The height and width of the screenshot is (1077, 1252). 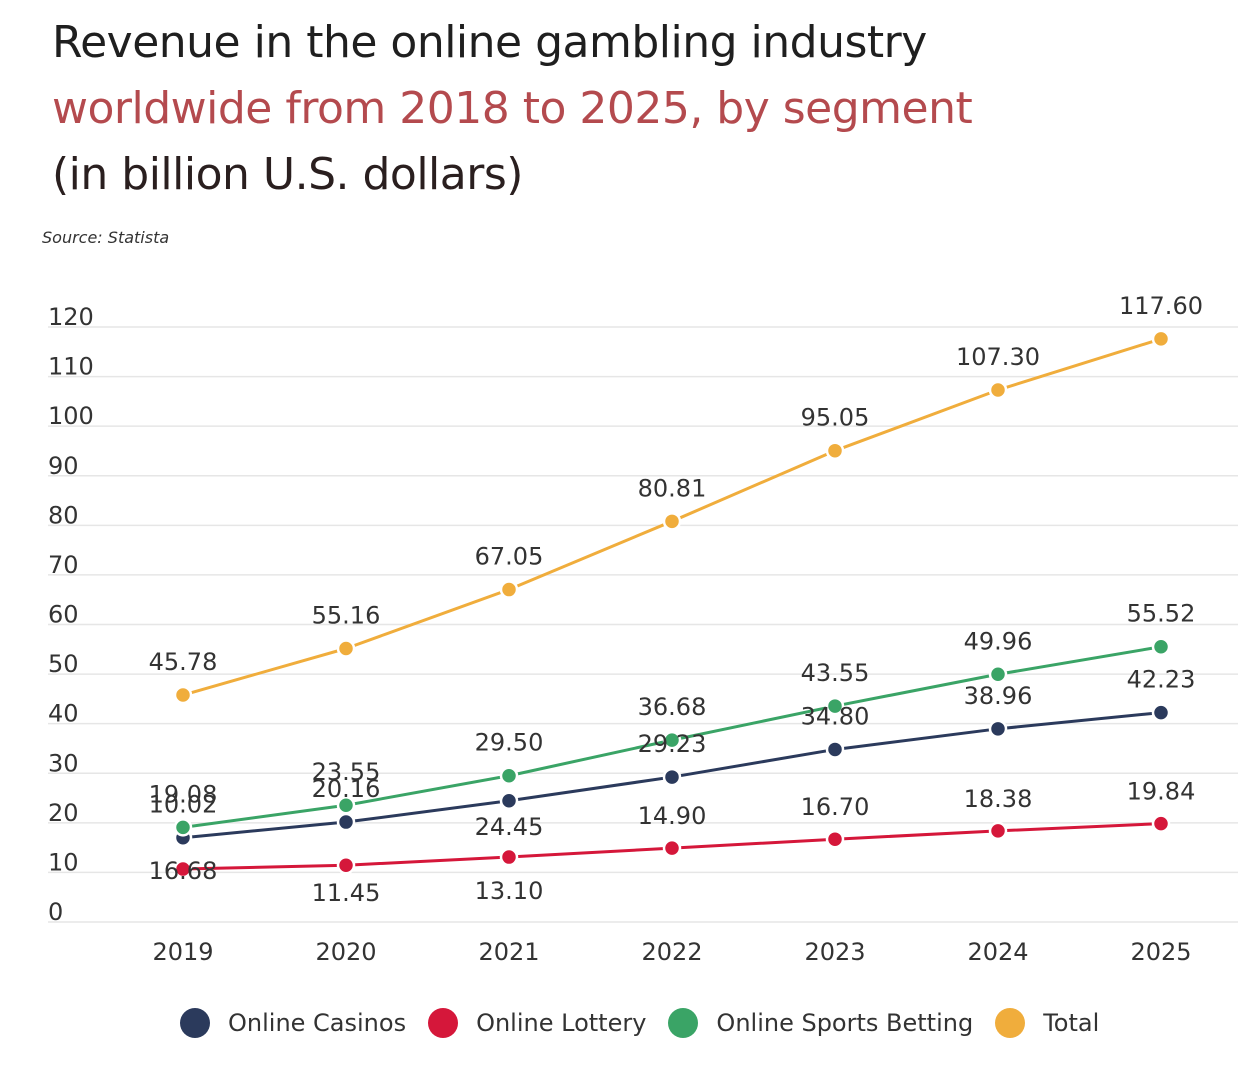 I want to click on legend-label-online-casinos: Online Casinos, so click(x=317, y=1023).